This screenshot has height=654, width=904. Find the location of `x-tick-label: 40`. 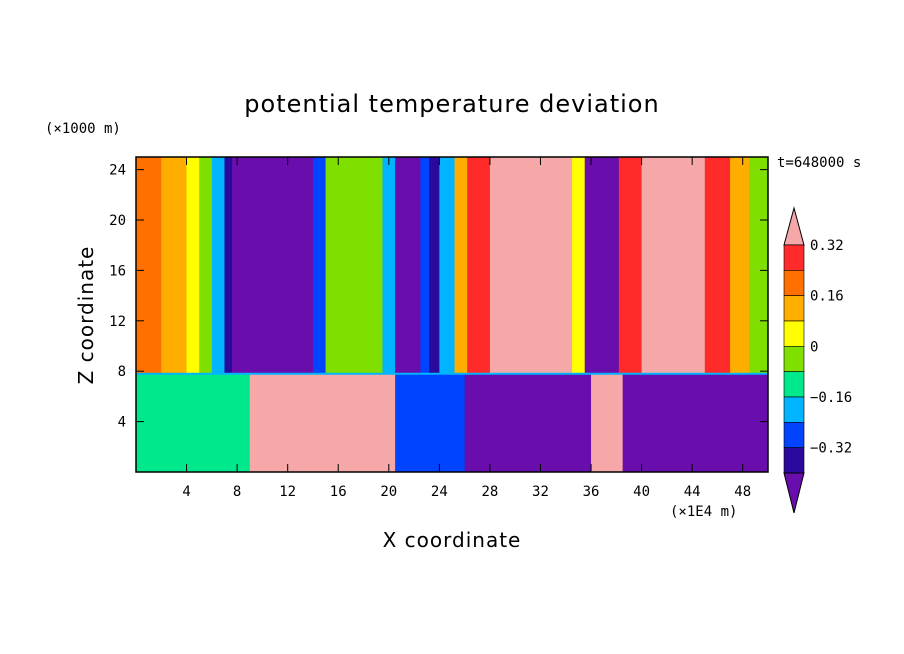

x-tick-label: 40 is located at coordinates (641, 492).